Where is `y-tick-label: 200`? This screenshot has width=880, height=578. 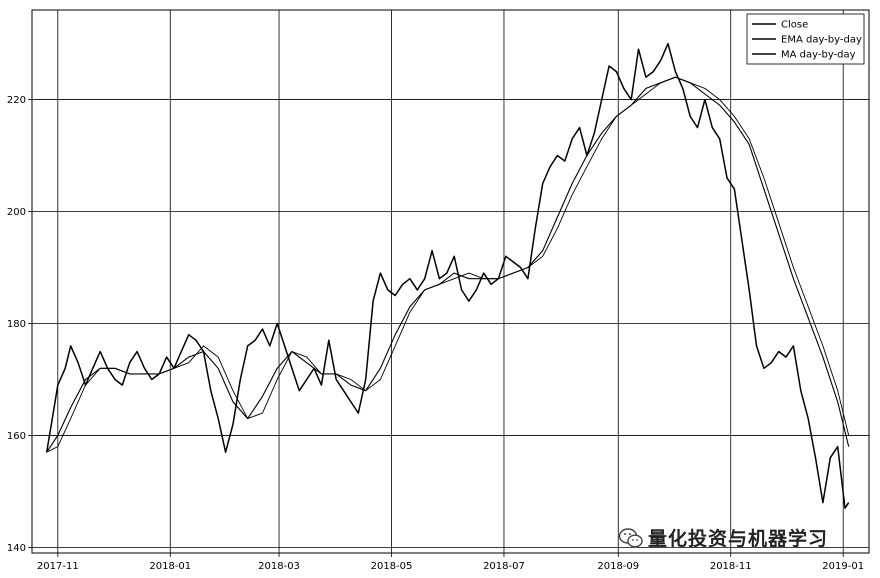 y-tick-label: 200 is located at coordinates (16, 212).